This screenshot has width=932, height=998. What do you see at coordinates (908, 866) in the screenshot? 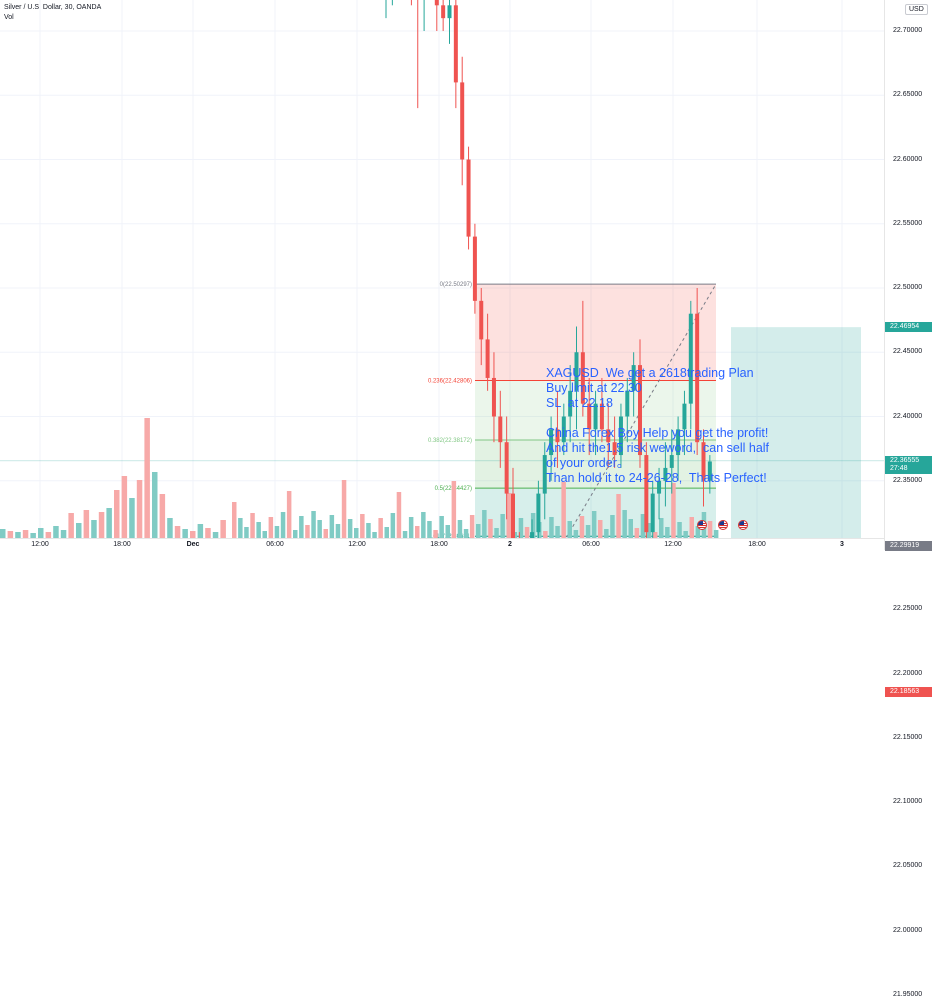
I see `price-label: 22.05000` at bounding box center [908, 866].